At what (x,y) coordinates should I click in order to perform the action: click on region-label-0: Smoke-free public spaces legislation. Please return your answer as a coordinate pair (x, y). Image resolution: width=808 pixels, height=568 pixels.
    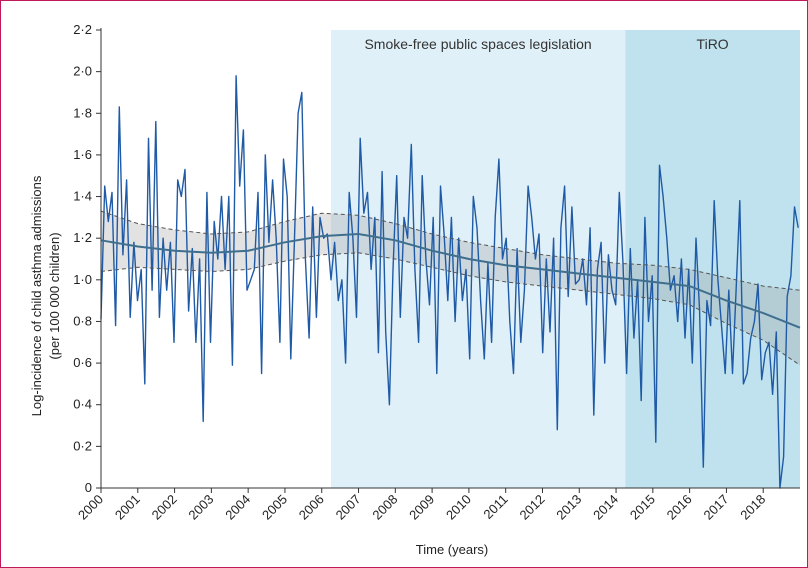
    Looking at the image, I should click on (477, 44).